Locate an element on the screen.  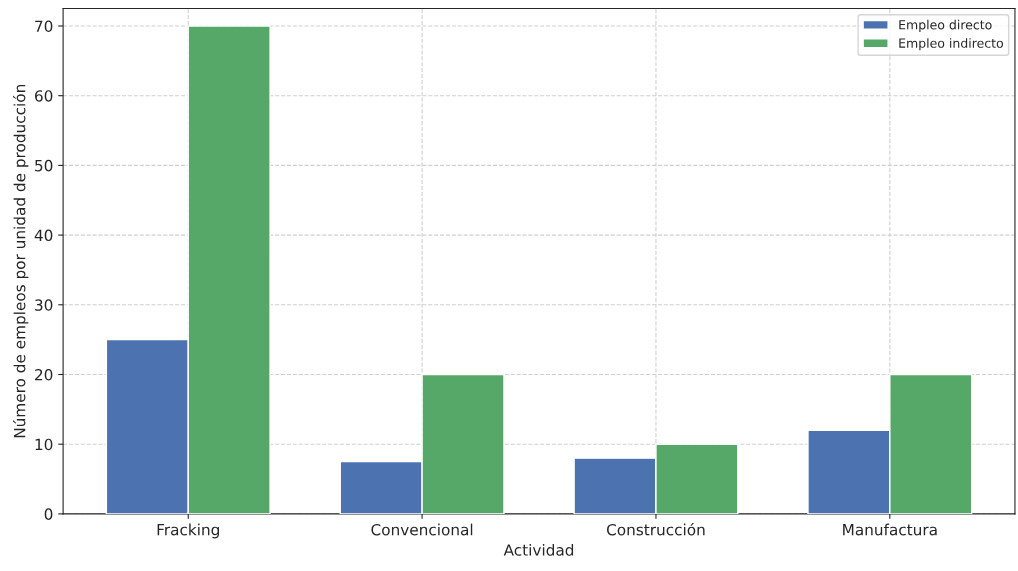
y-tick-label: 50 is located at coordinates (44, 165).